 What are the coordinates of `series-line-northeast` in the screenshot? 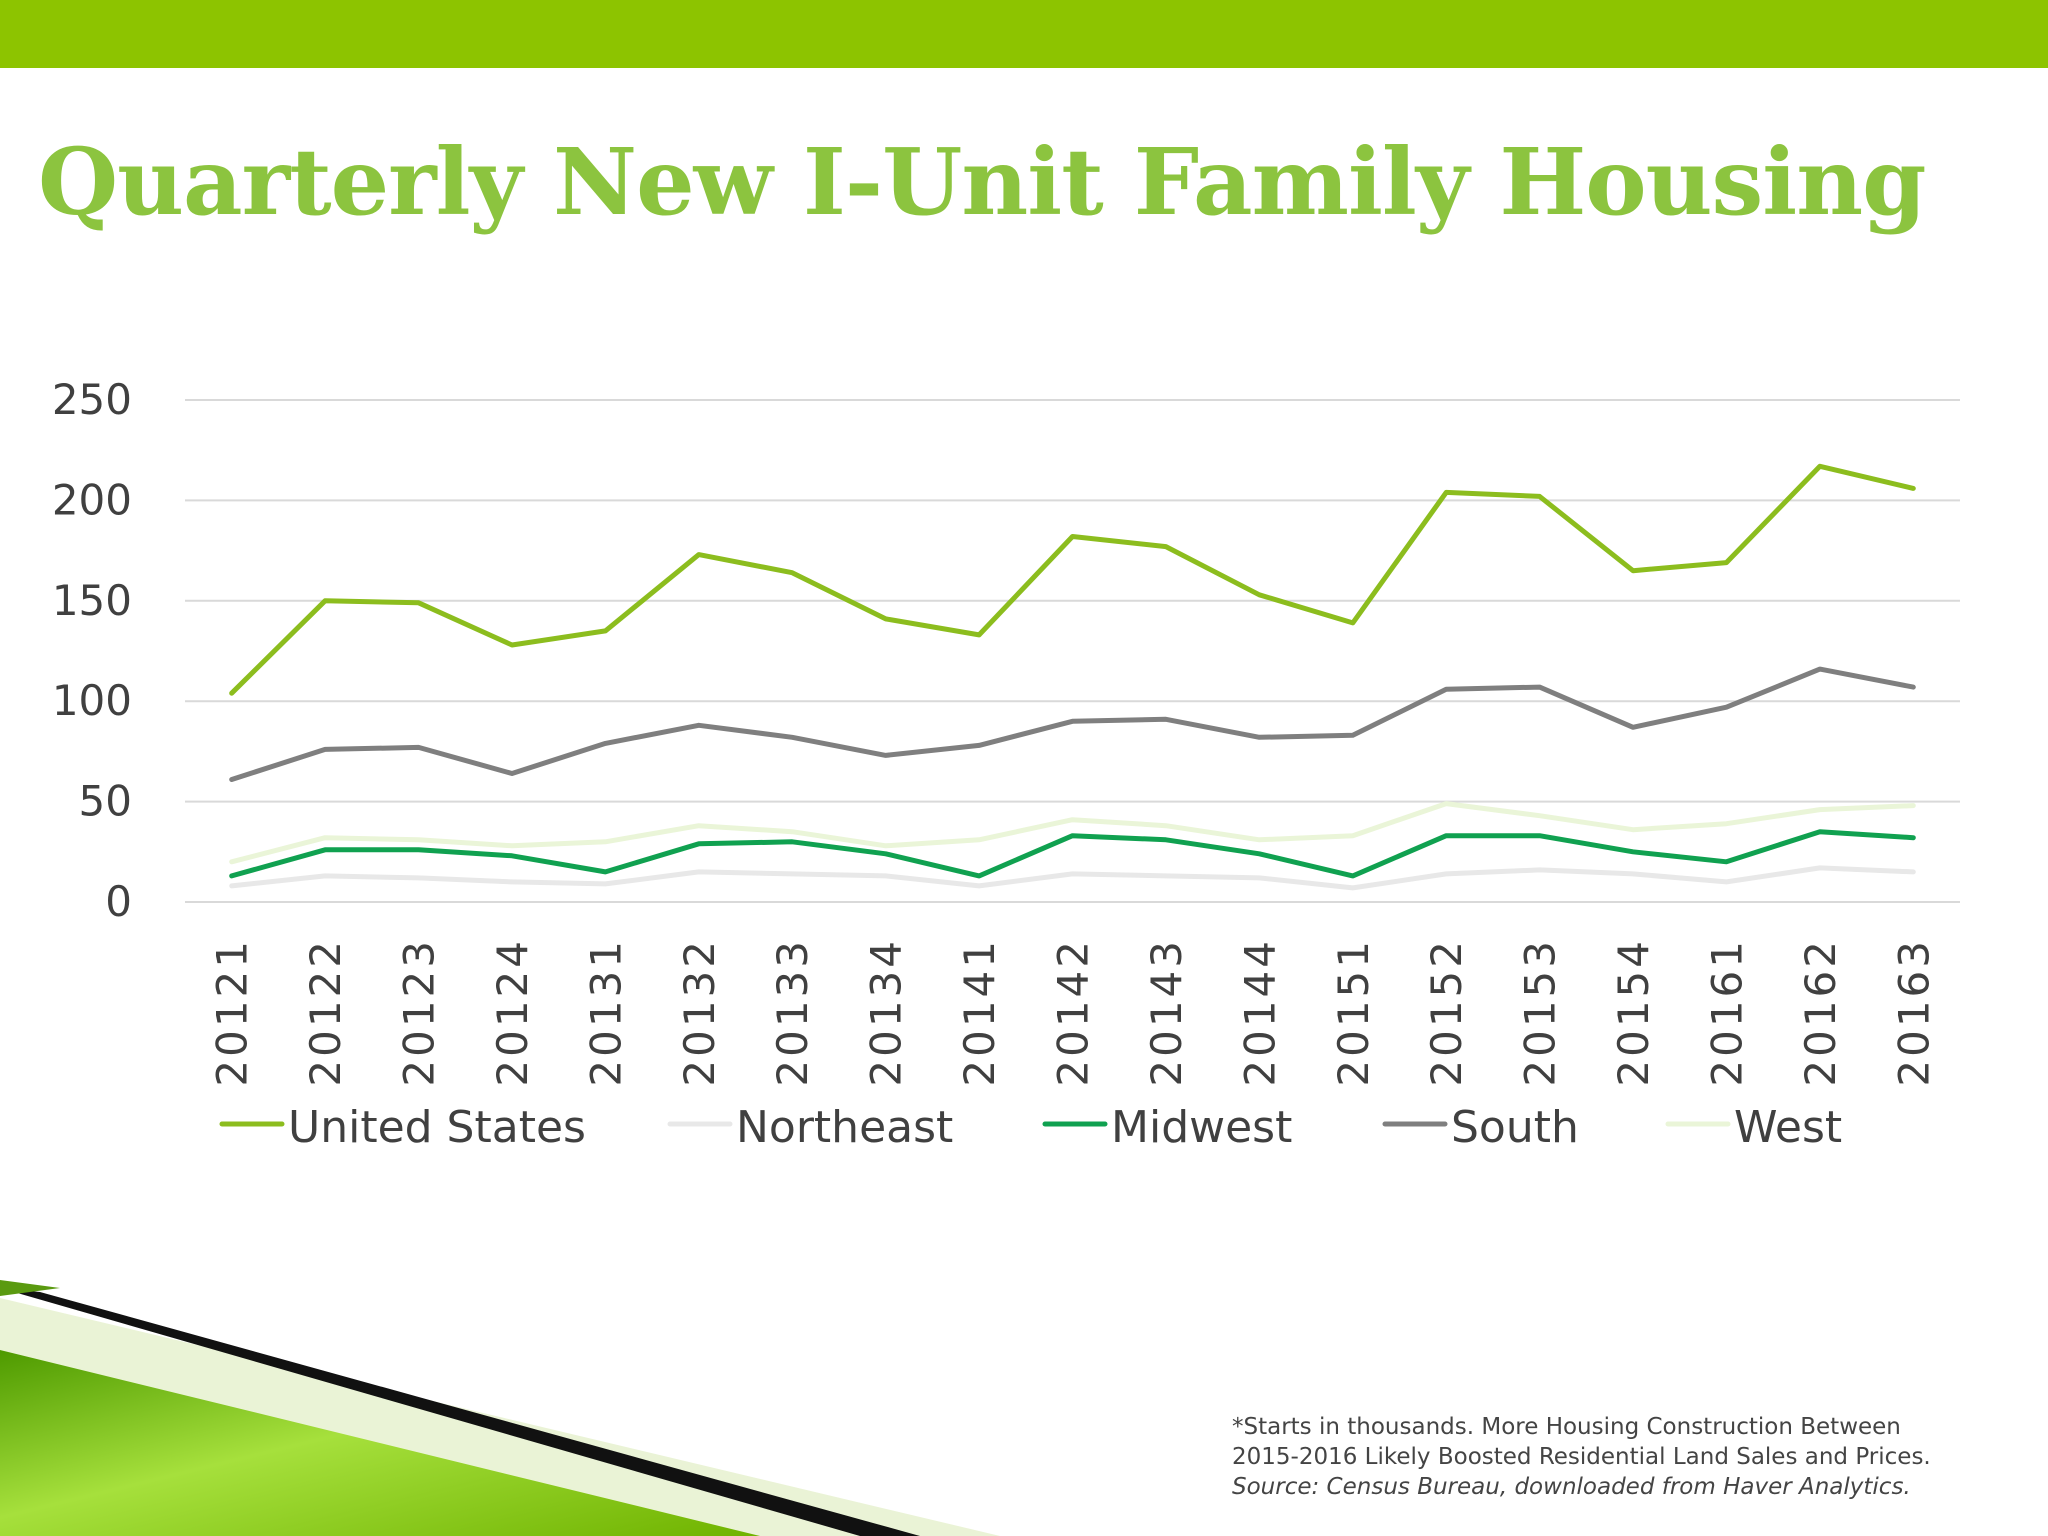 It's located at (1072, 878).